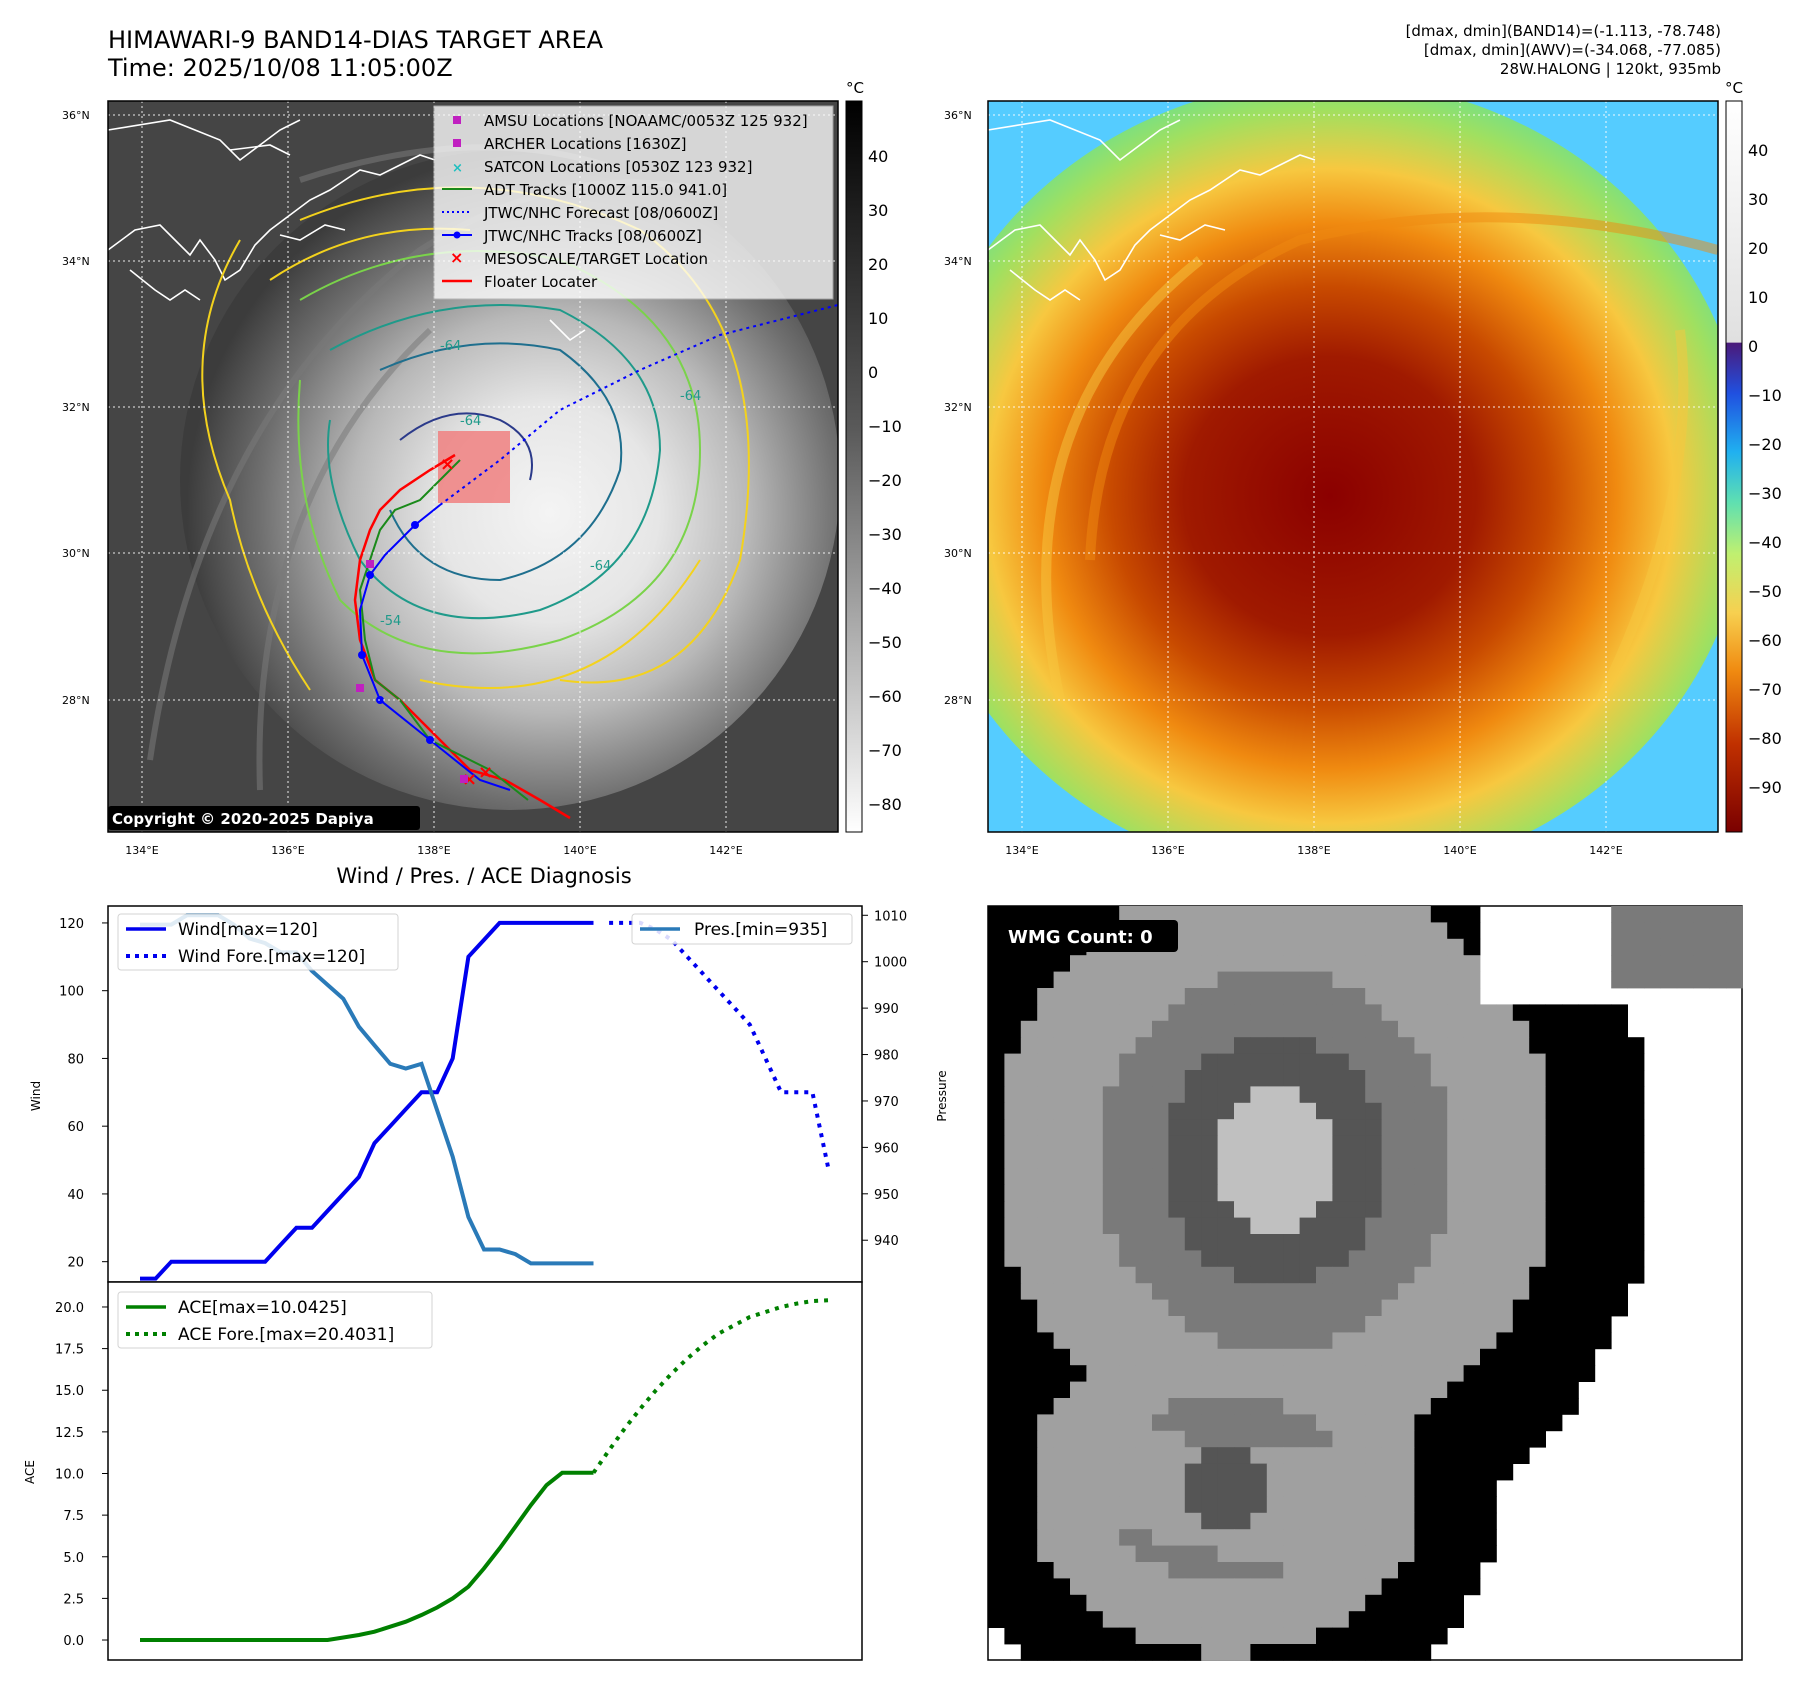  I want to click on ace-tick-label: 5.0, so click(73, 1558).